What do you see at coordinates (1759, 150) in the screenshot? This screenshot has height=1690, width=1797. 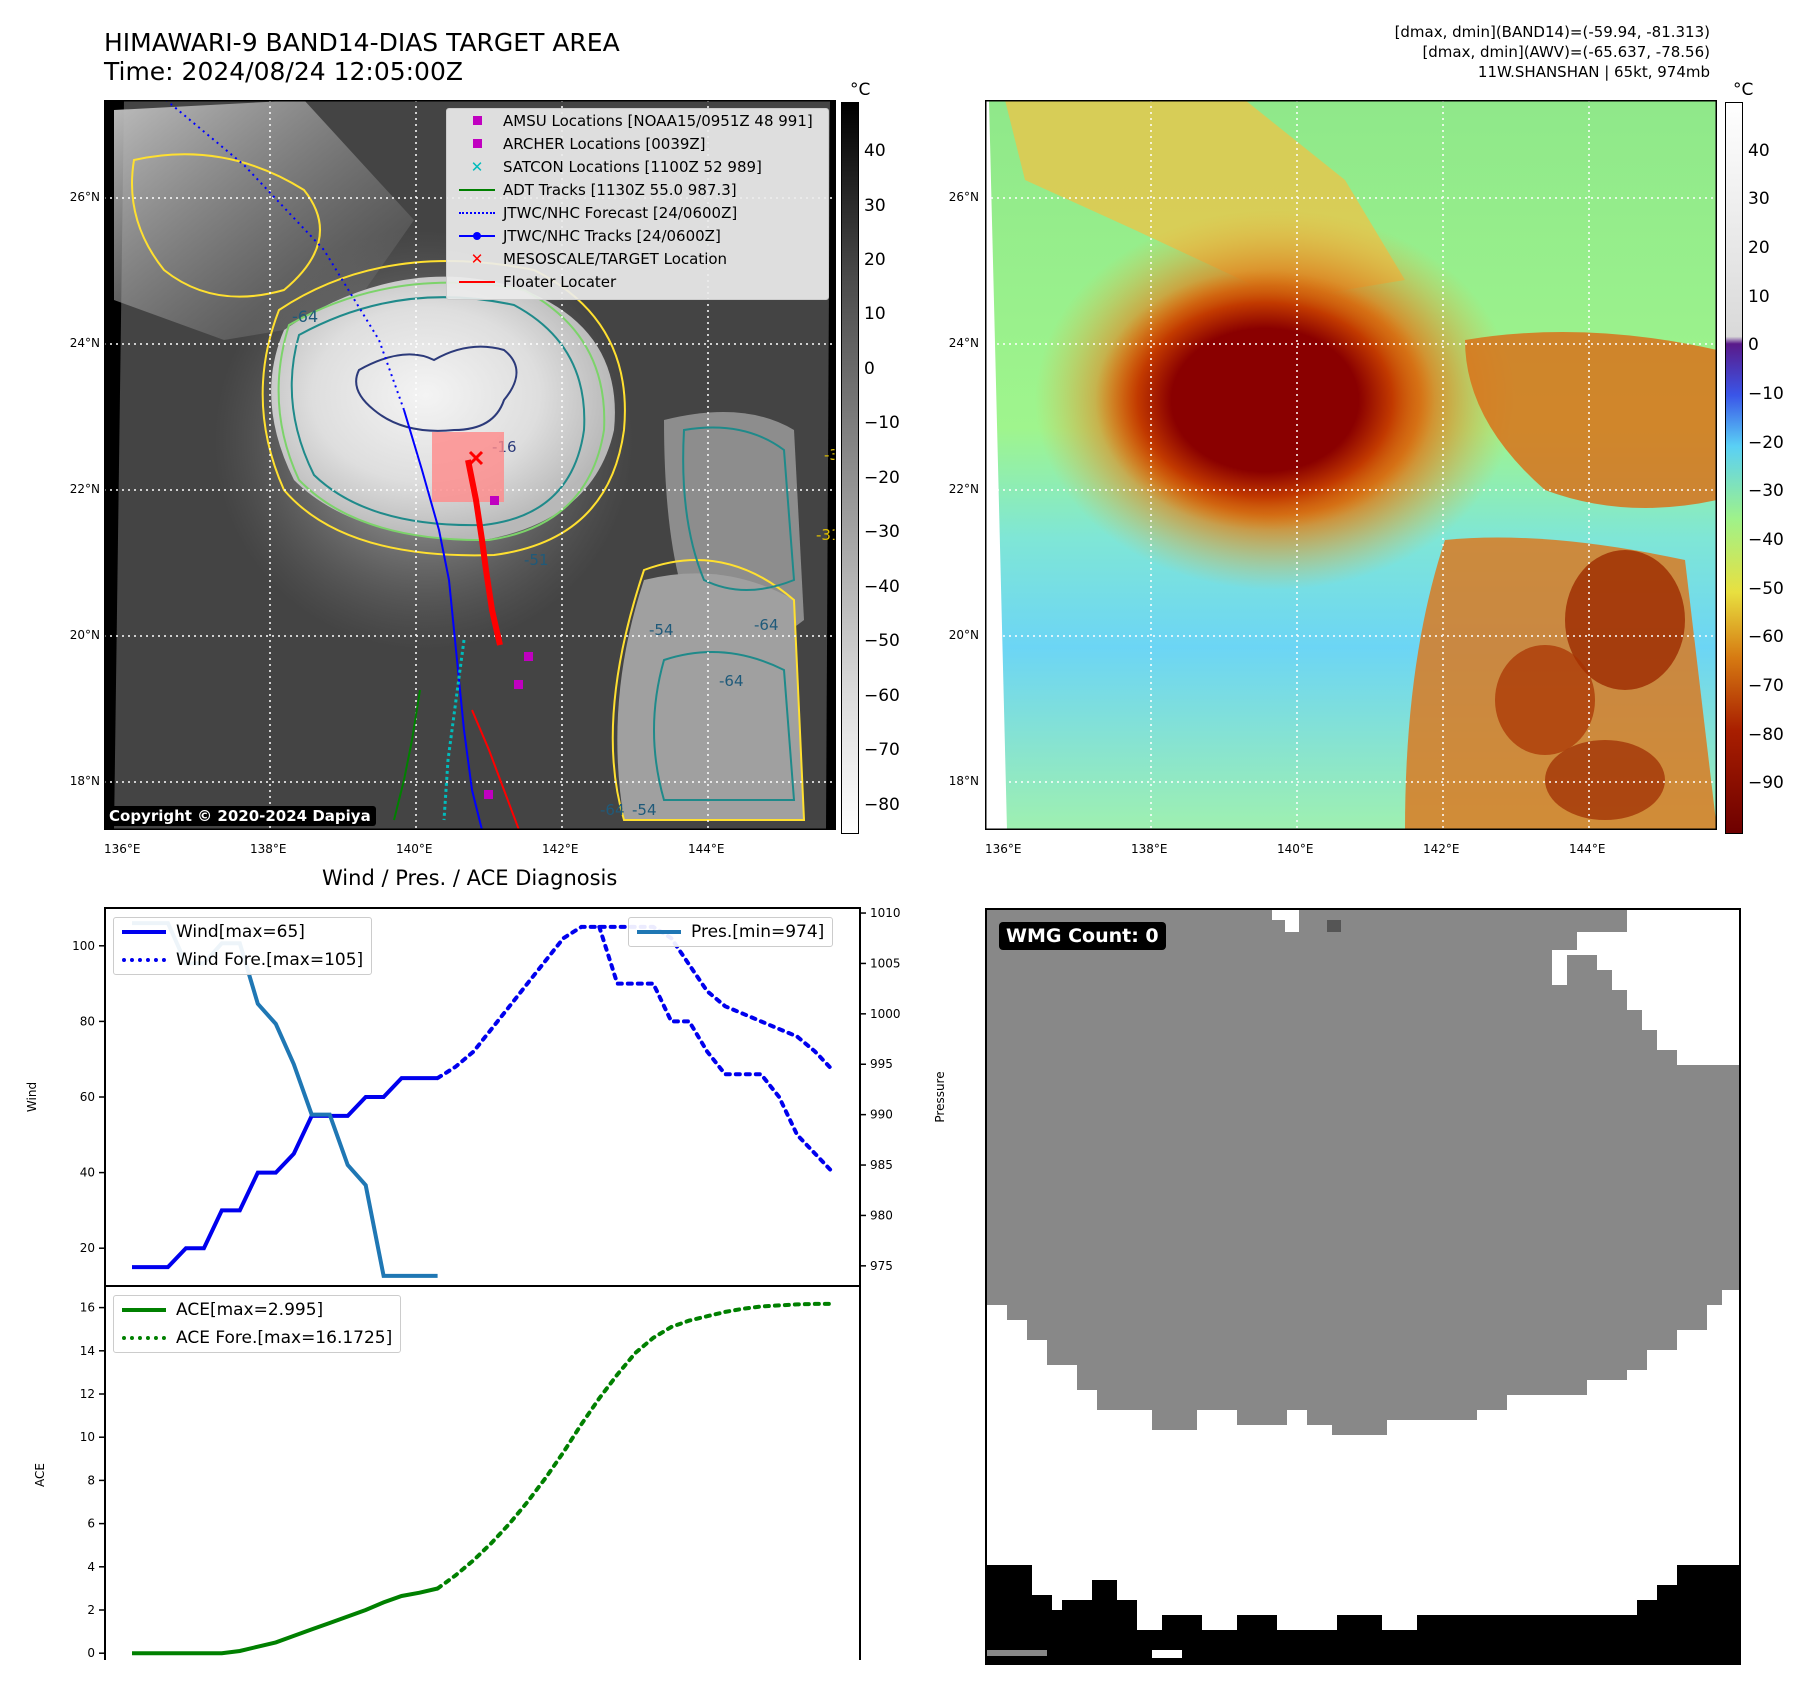 I see `colorbar-tick: 40` at bounding box center [1759, 150].